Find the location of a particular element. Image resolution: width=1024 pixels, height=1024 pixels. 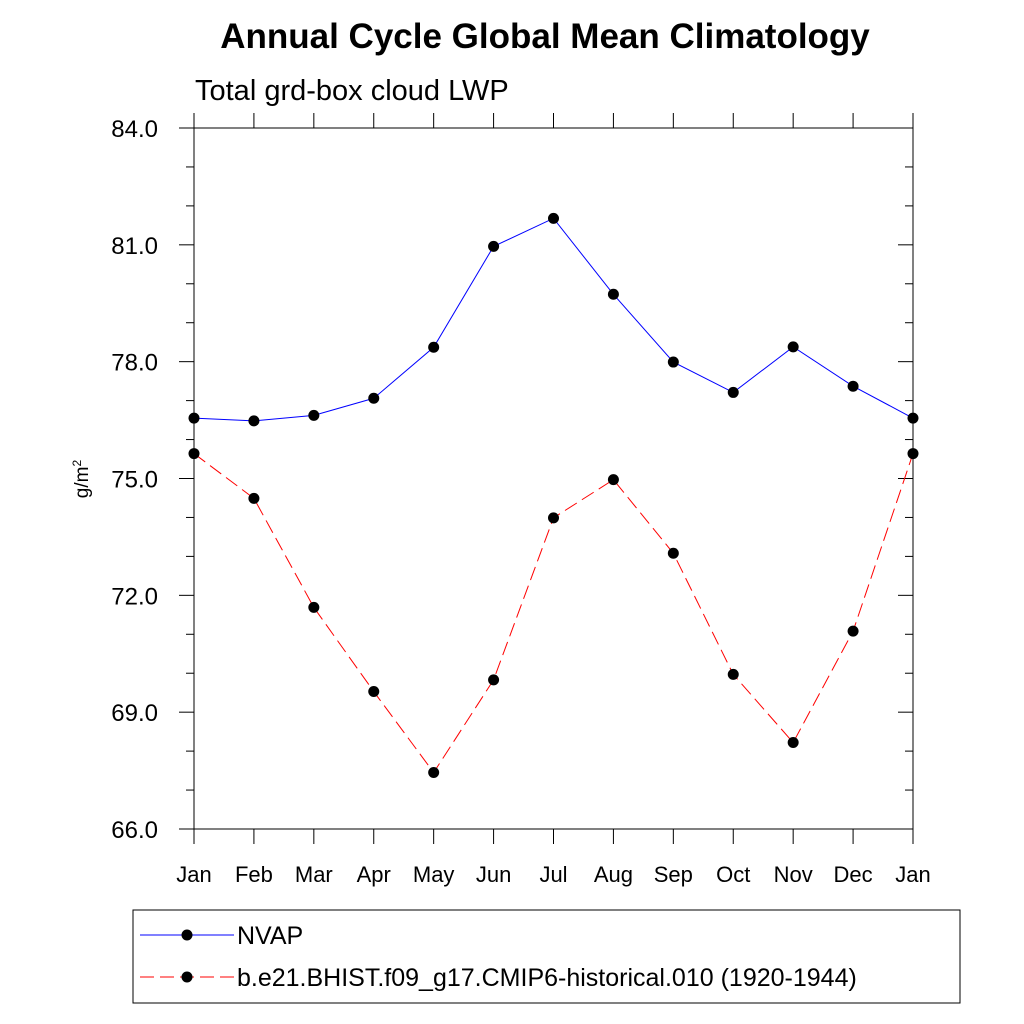

y-tick-label: 69.0 is located at coordinates (134, 713).